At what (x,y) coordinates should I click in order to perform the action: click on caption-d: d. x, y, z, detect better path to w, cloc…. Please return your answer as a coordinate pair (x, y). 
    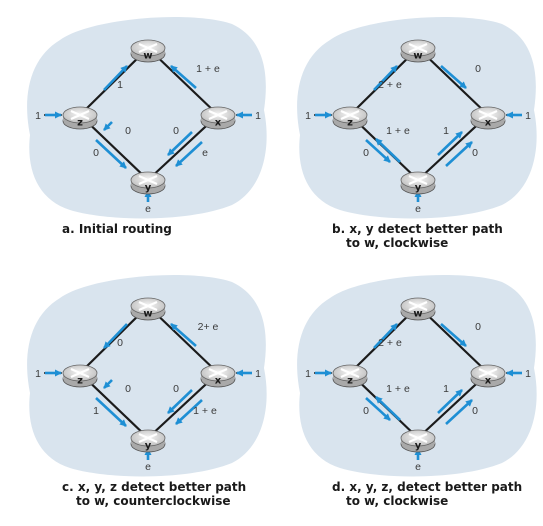
    Looking at the image, I should click on (427, 494).